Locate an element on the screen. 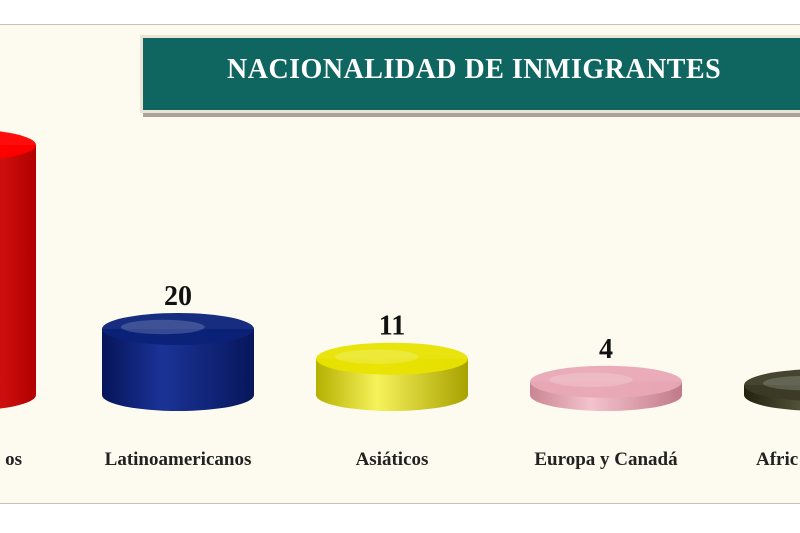 This screenshot has width=800, height=533. bar-africanos is located at coordinates (772, 390).